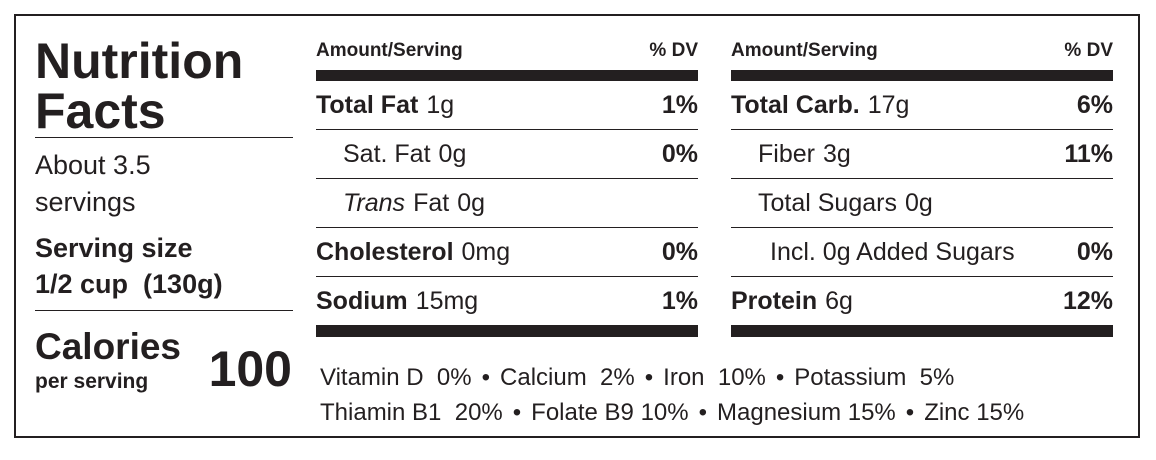 This screenshot has height=460, width=1156. Describe the element at coordinates (440, 104) in the screenshot. I see `nutrient-amount: 1g` at that location.